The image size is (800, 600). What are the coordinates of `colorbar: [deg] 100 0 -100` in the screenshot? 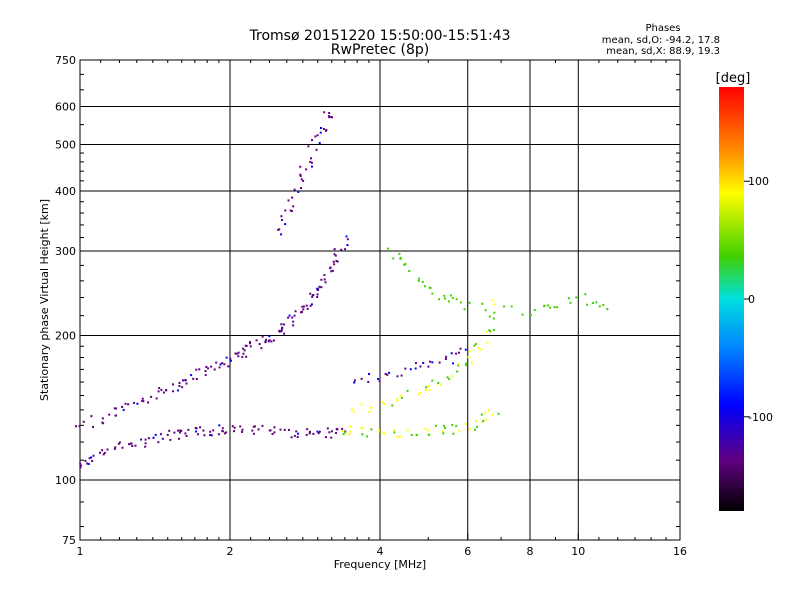 It's located at (744, 291).